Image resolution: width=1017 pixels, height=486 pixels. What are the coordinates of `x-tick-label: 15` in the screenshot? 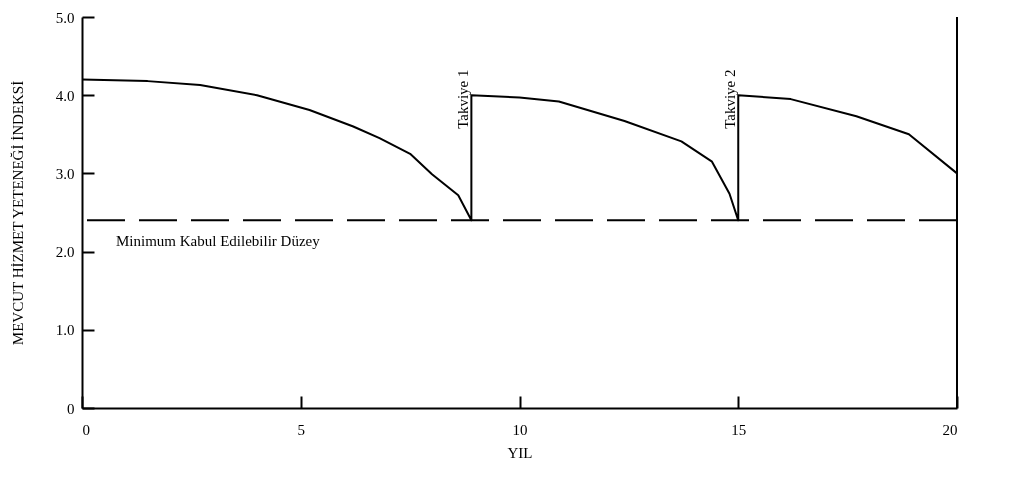 It's located at (739, 429).